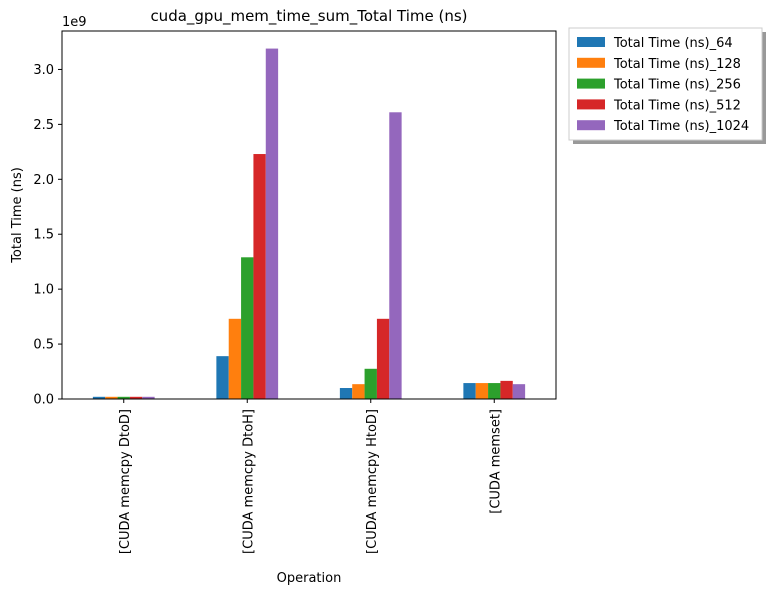  What do you see at coordinates (677, 85) in the screenshot?
I see `legend-label-3: Total Time (ns)_256` at bounding box center [677, 85].